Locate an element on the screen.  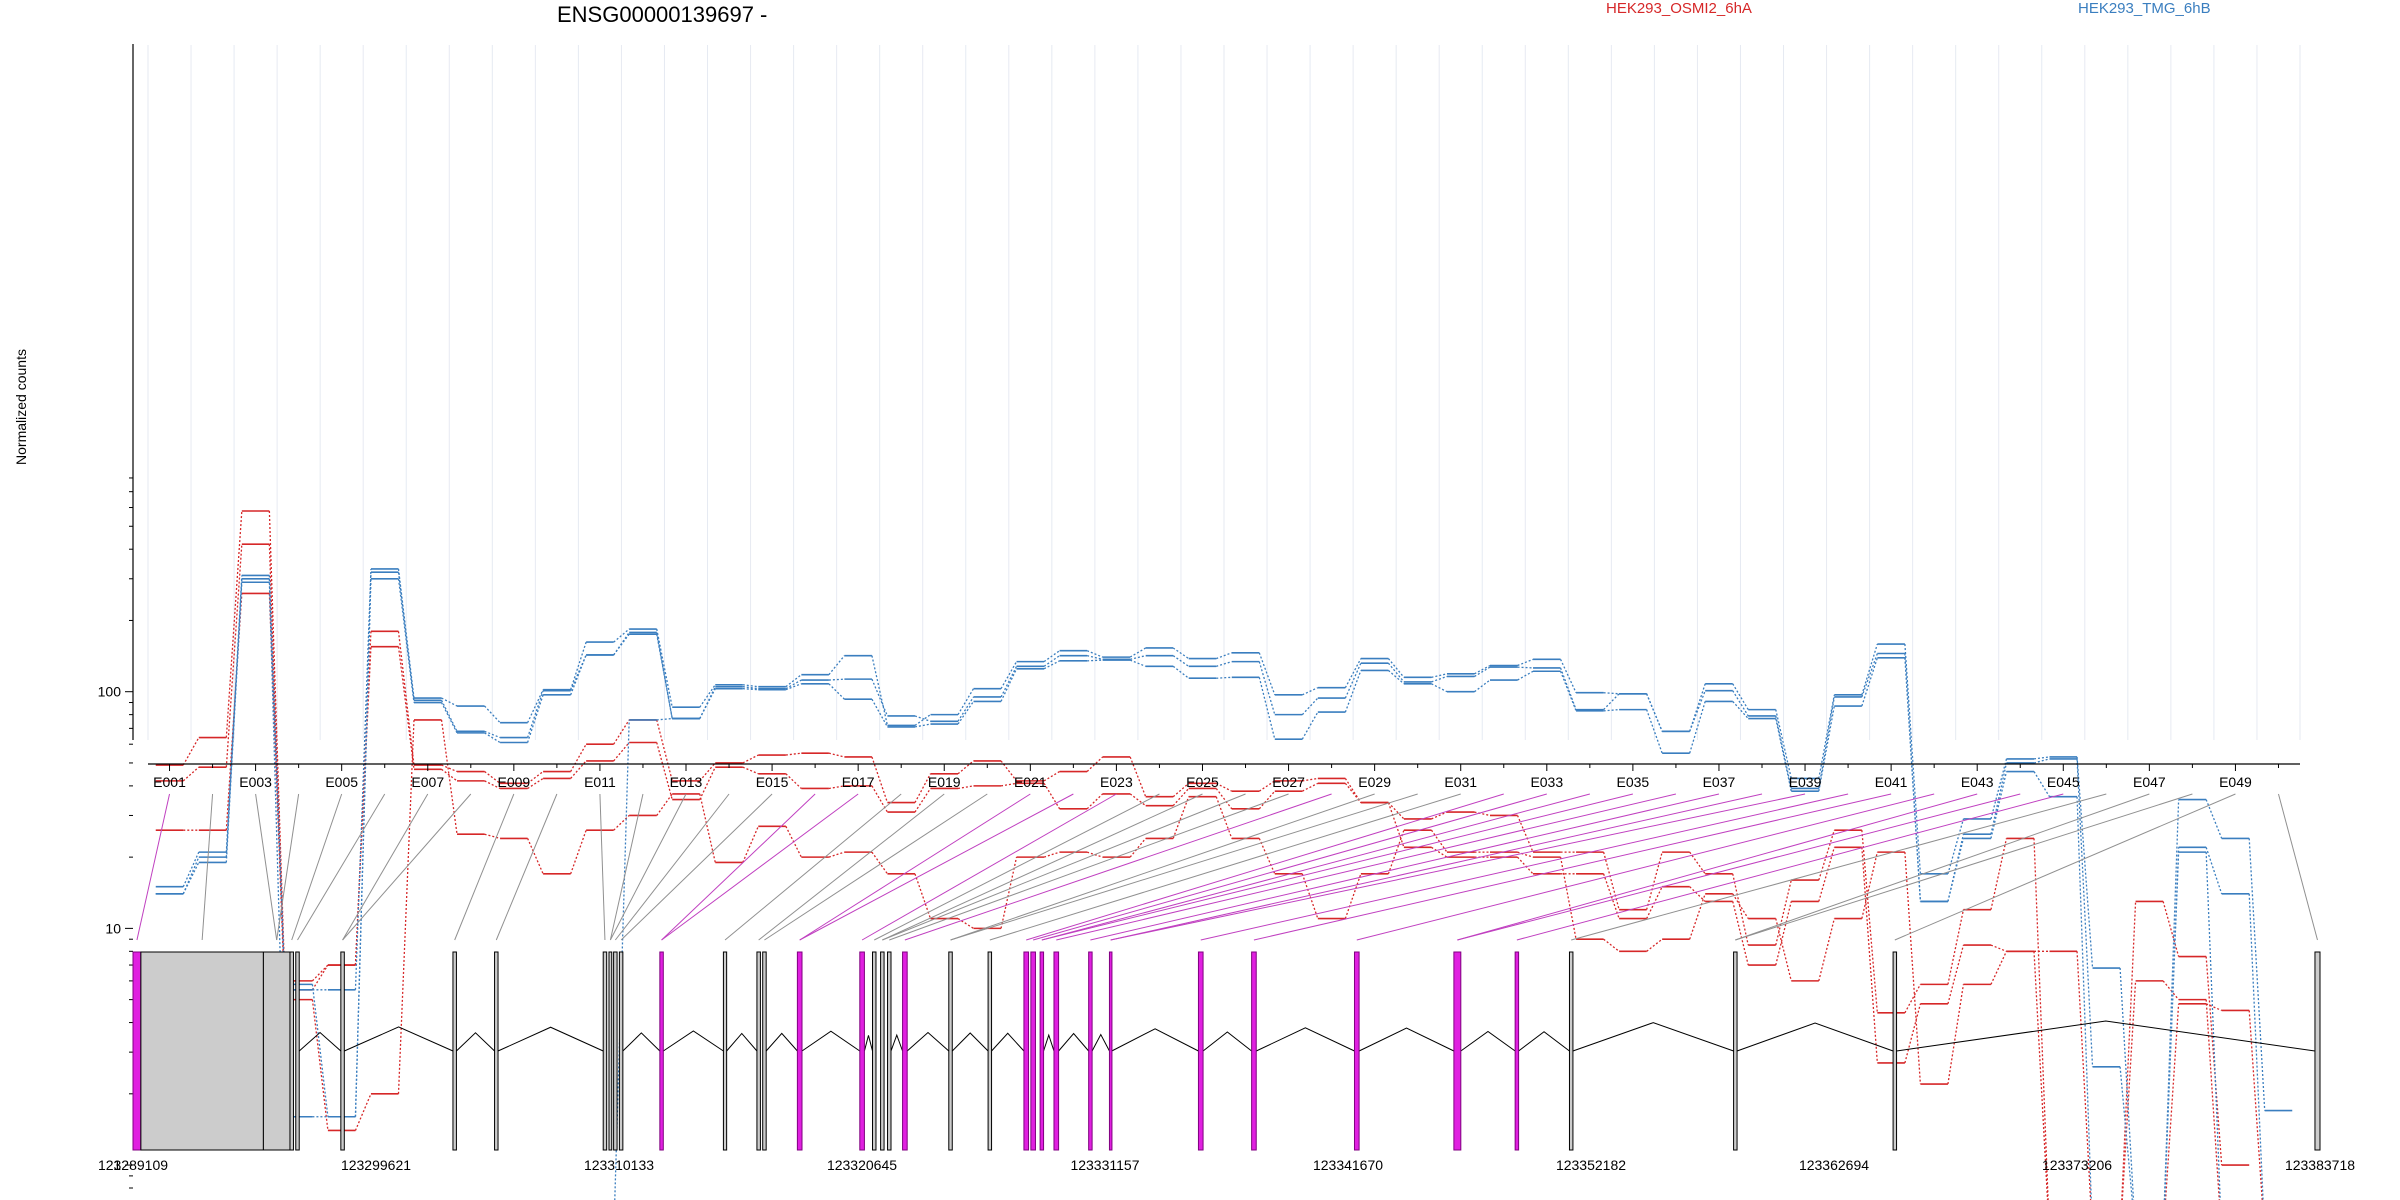
x-tick-label: E001 is located at coordinates (169, 782).